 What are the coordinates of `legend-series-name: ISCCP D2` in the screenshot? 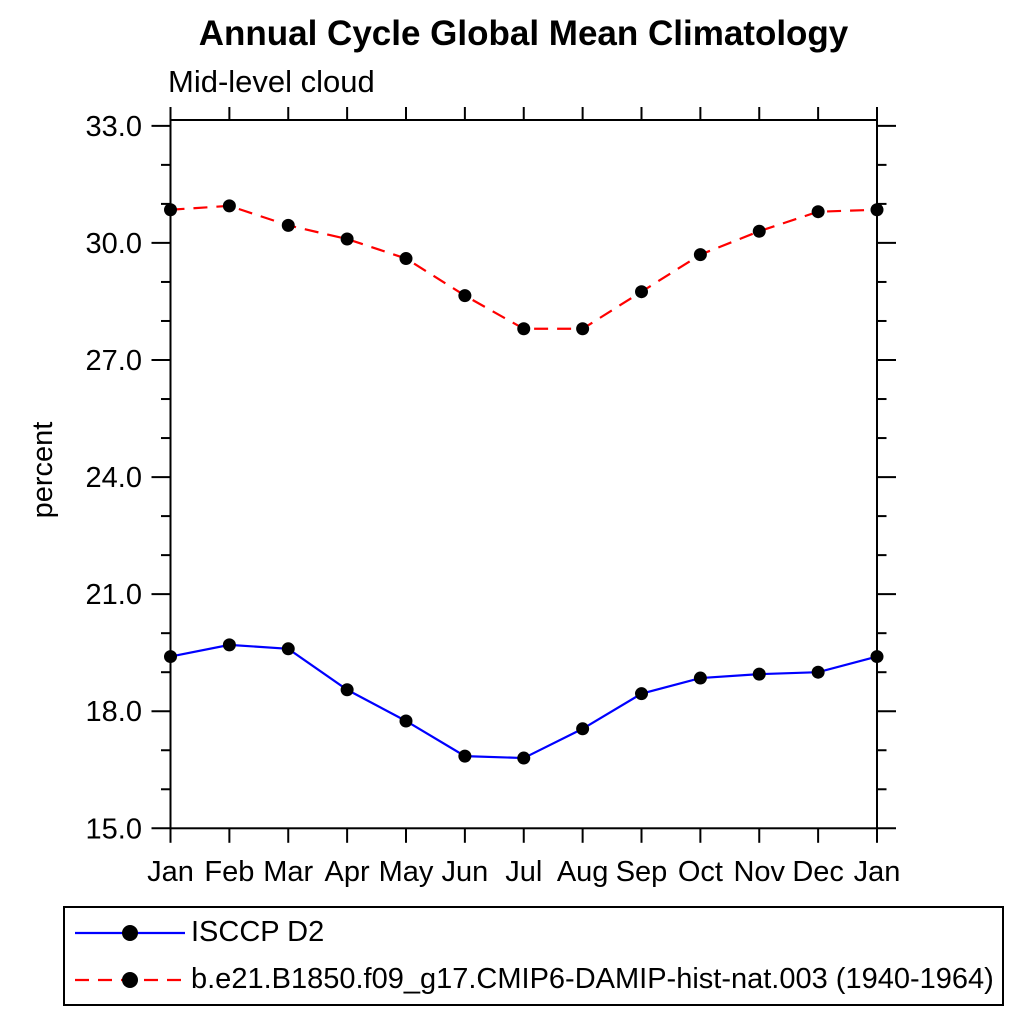 It's located at (258, 932).